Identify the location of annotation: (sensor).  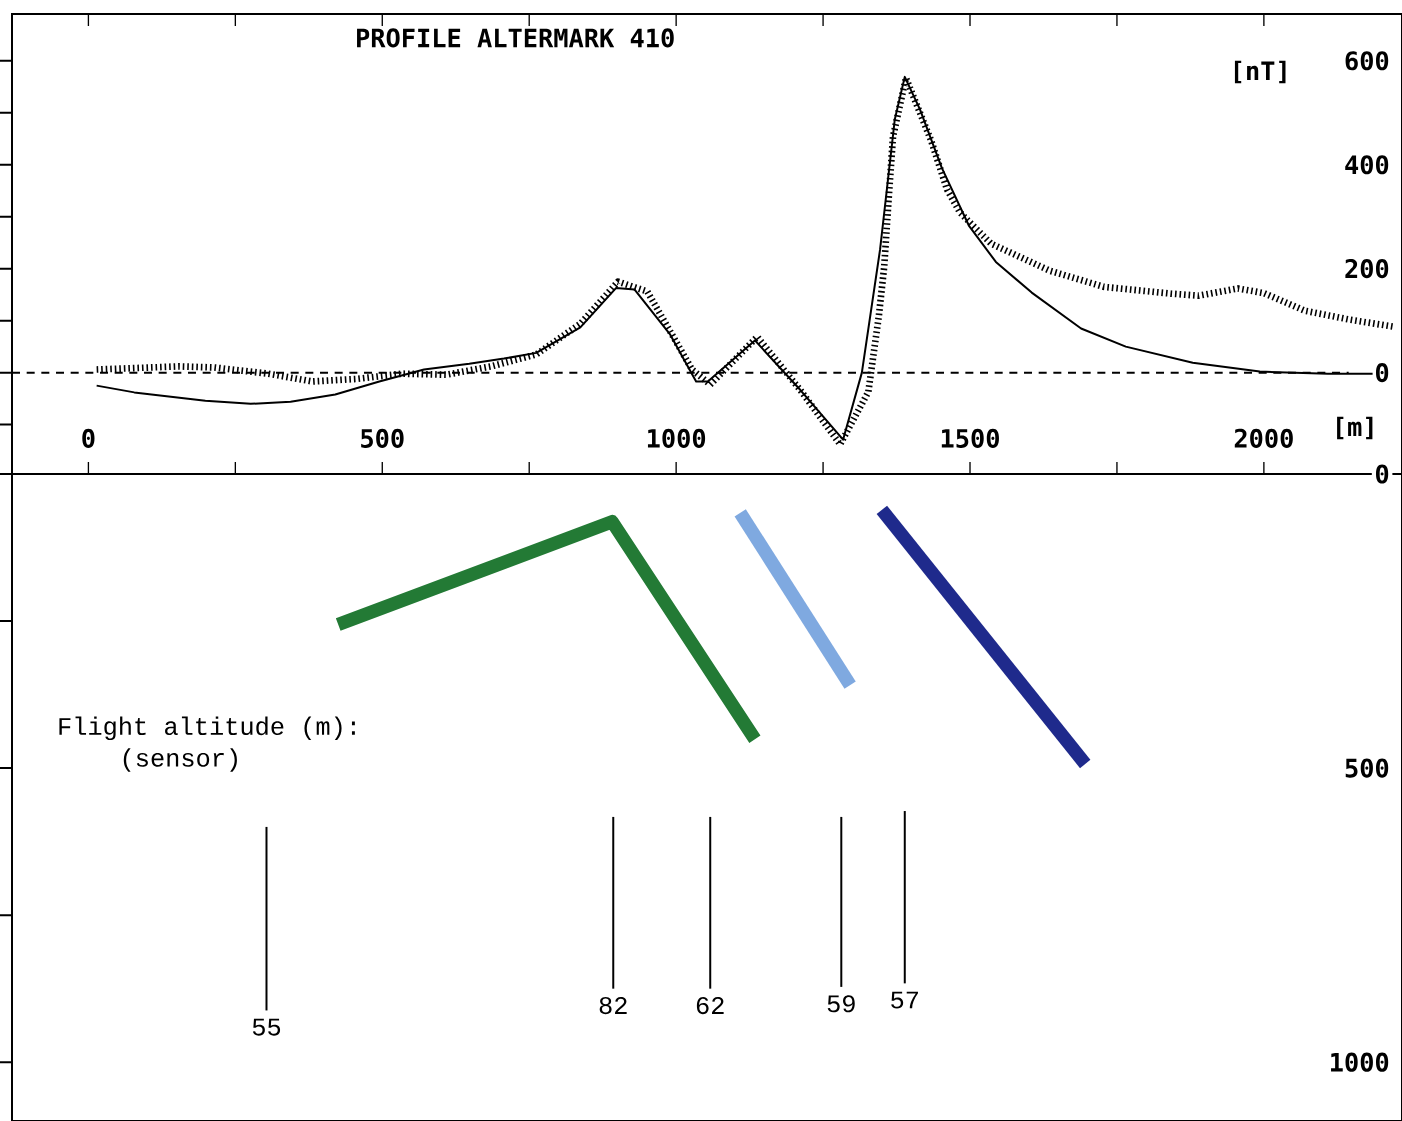
(180, 760).